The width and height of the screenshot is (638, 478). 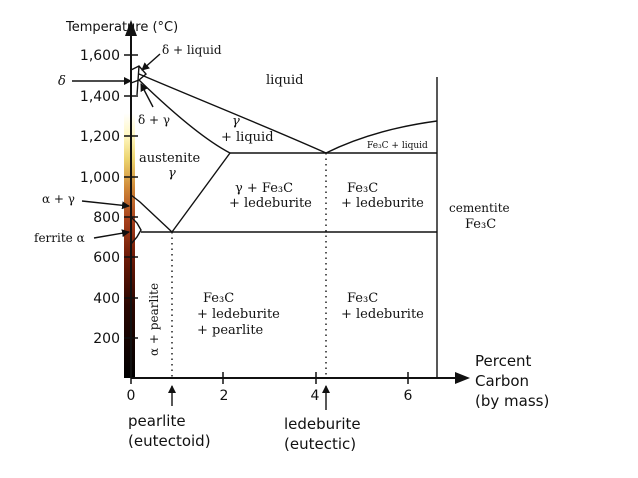 I want to click on y-tick-label: 400, so click(x=106, y=299).